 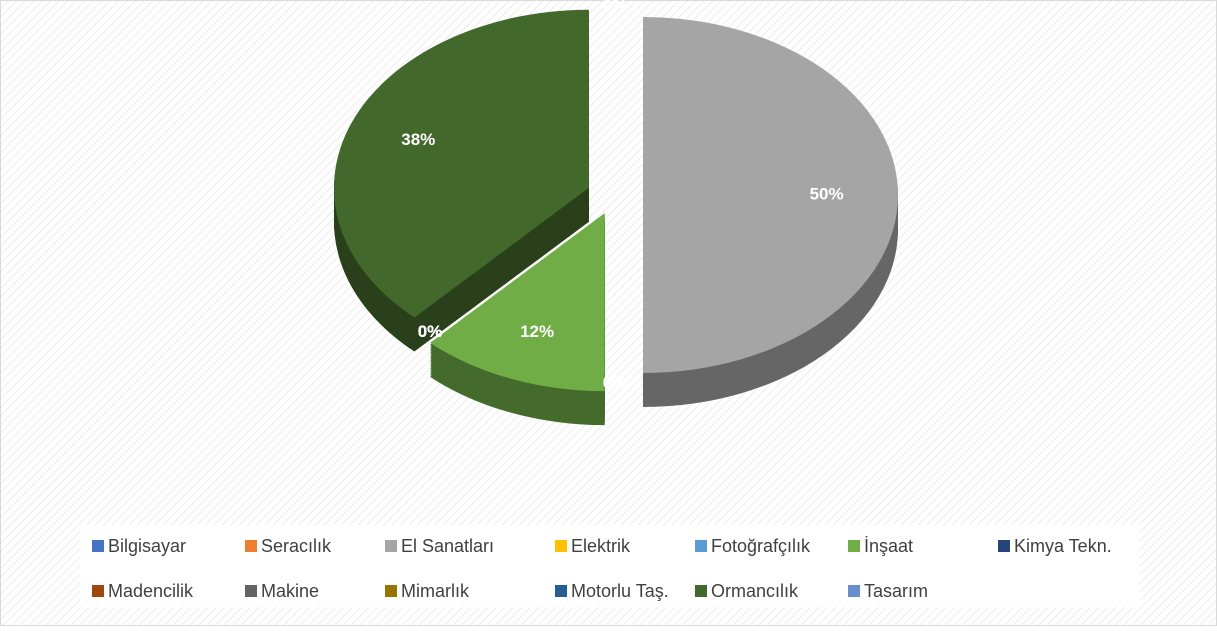 I want to click on legend-label: İnşaat, so click(x=888, y=546).